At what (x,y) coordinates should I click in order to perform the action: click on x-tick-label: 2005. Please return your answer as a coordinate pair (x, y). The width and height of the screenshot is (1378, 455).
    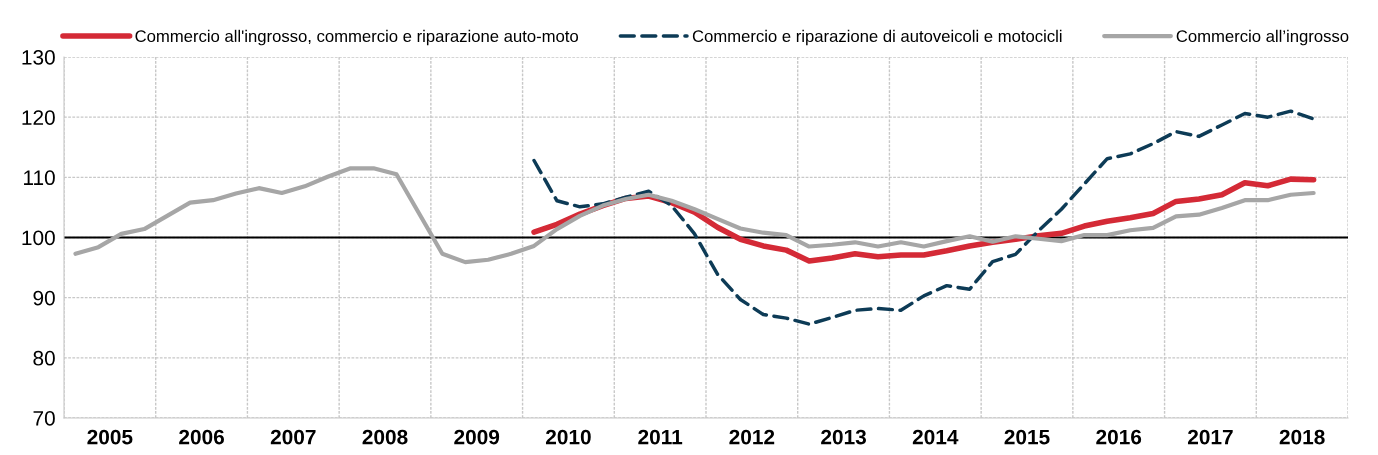
    Looking at the image, I should click on (110, 437).